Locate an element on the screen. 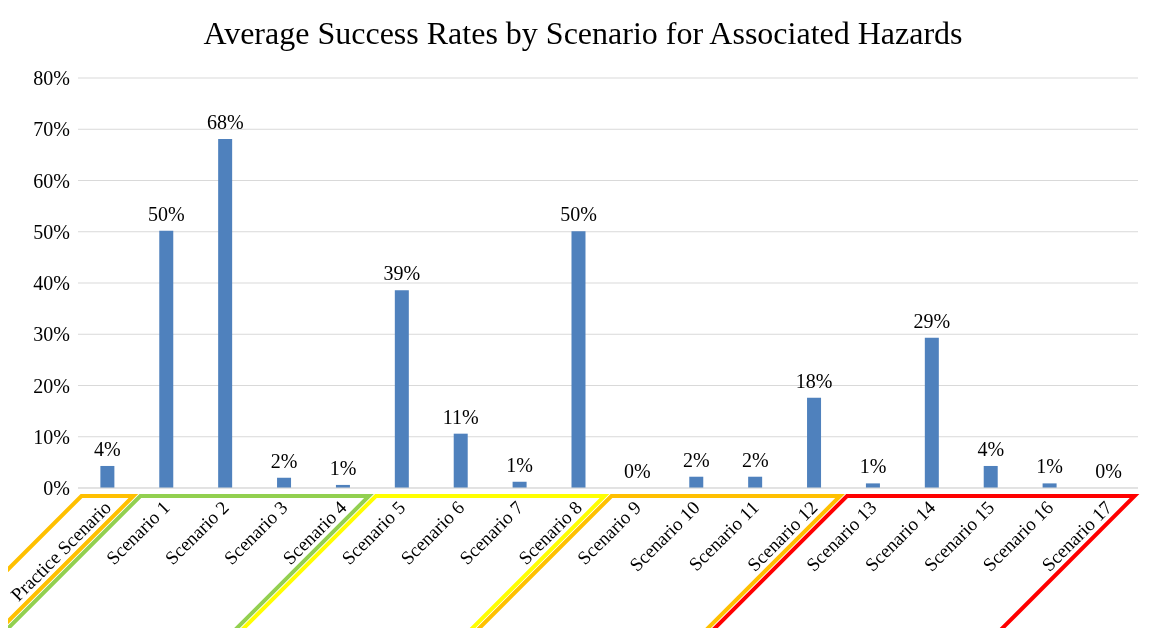 The height and width of the screenshot is (634, 1165). y-tick-label: 80% is located at coordinates (51, 78).